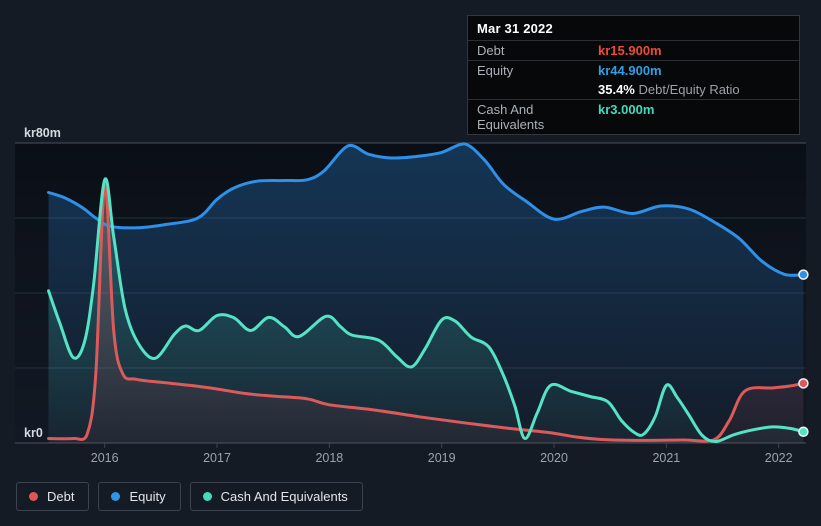 Image resolution: width=821 pixels, height=526 pixels. I want to click on tooltip-ratio-value: 35.4% Debt/Equity Ratio, so click(669, 89).